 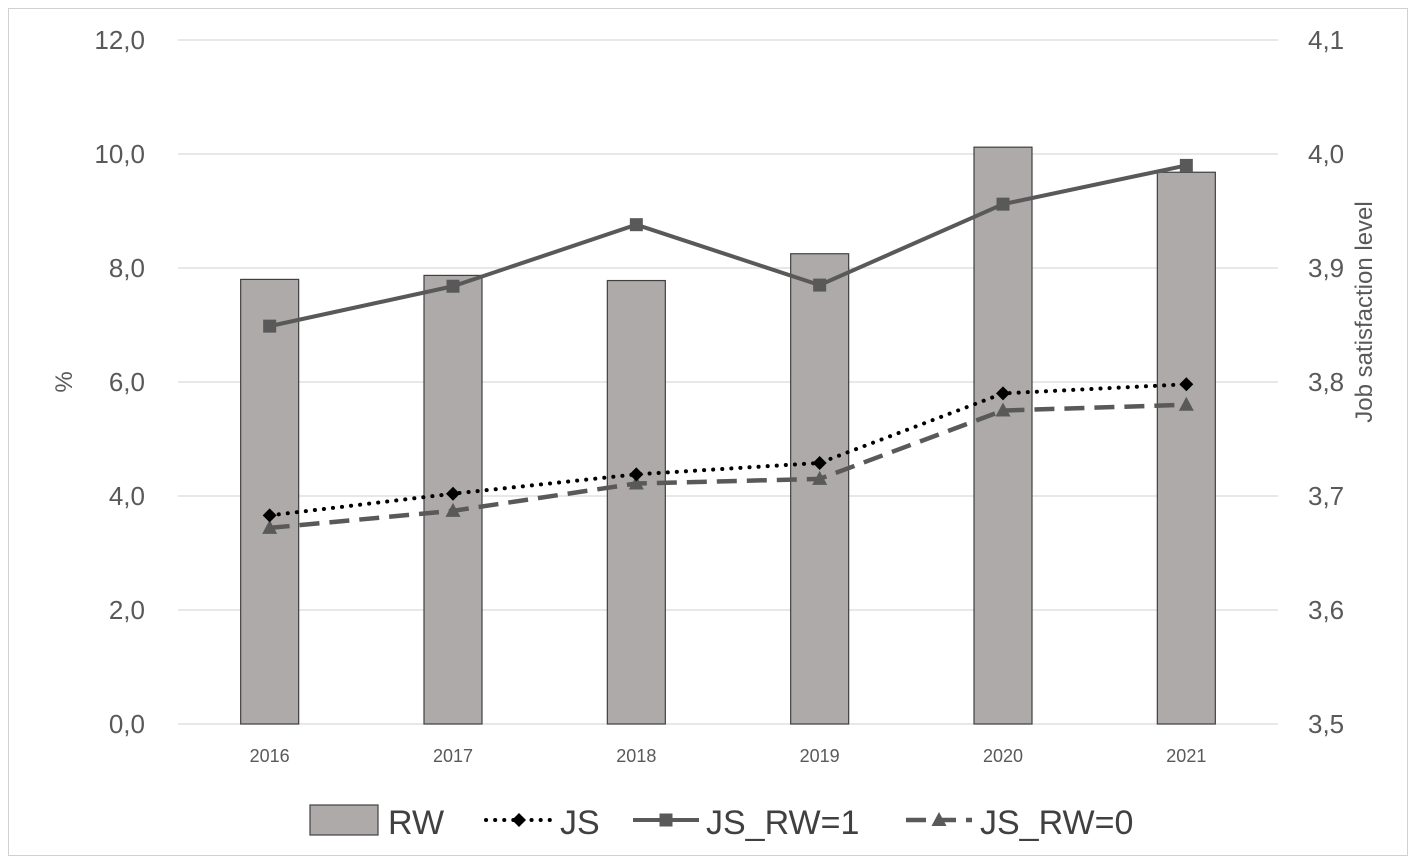 I want to click on legend-label-rw: RW, so click(x=416, y=823).